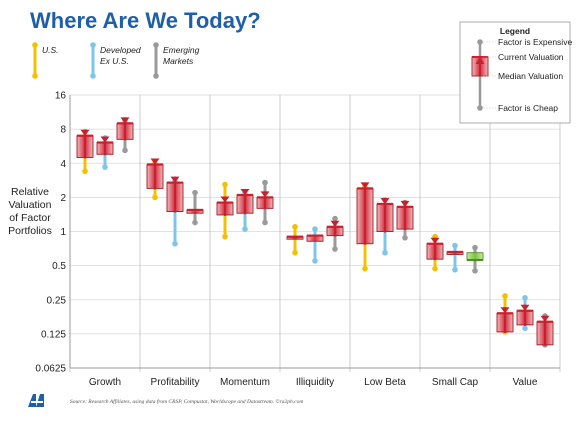  I want to click on series-legend-label: U.S., so click(50, 50).